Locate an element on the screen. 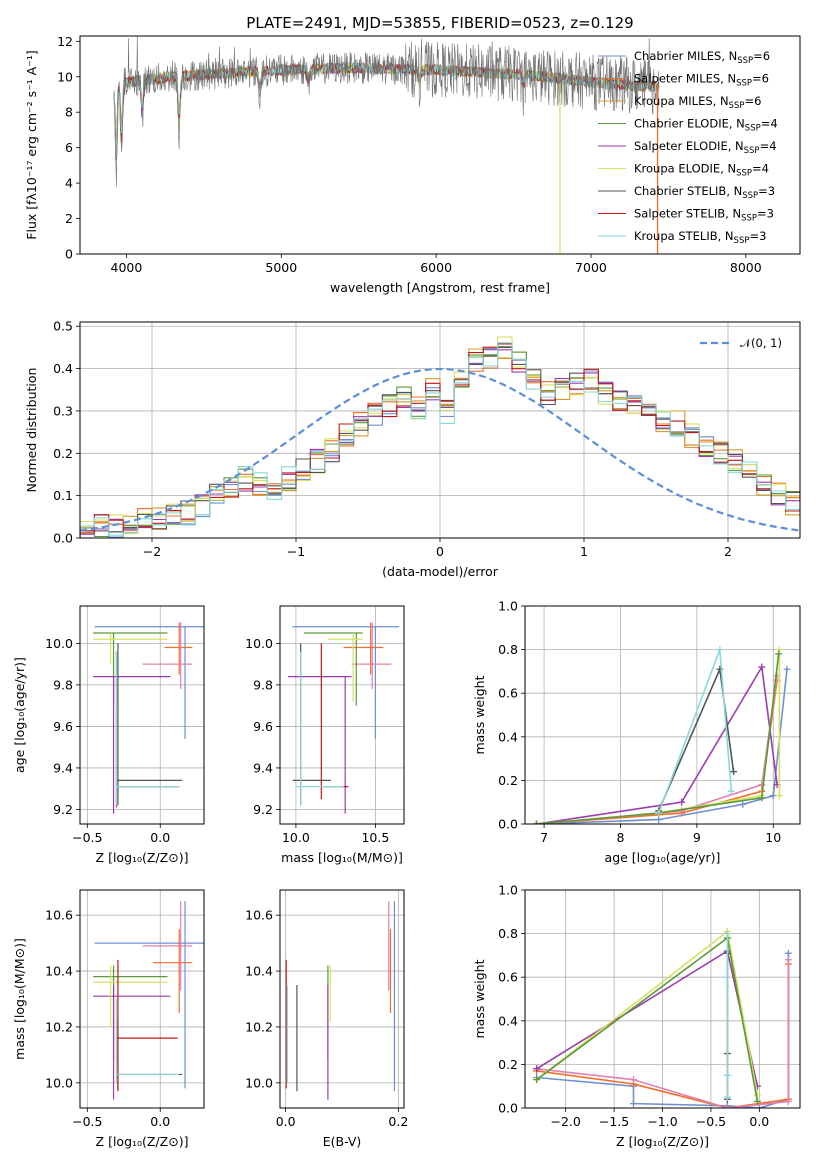 The height and width of the screenshot is (1170, 819). x-tick-label: −1.5 is located at coordinates (614, 1121).